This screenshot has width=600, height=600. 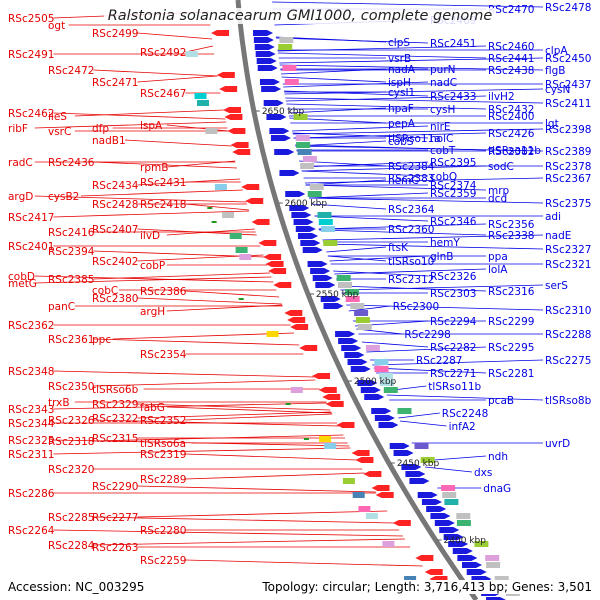 What do you see at coordinates (31, 372) in the screenshot?
I see `left-gene-label: RSc2348` at bounding box center [31, 372].